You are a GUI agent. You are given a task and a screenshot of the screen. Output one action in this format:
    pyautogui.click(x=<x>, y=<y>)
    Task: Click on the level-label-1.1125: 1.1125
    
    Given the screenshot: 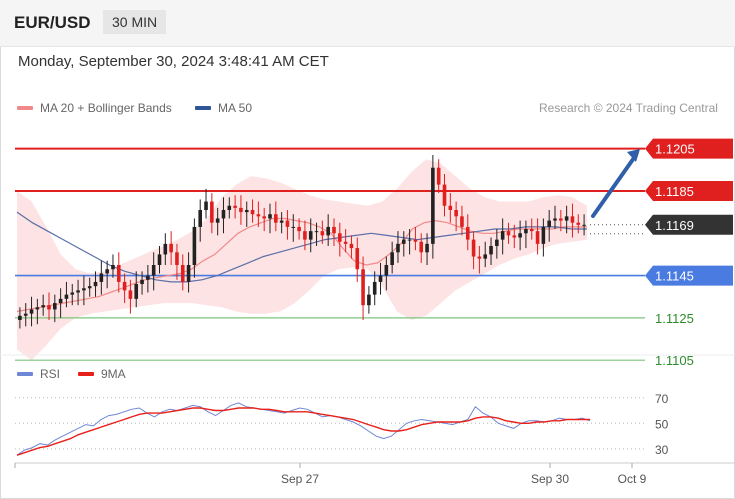 What is the action you would take?
    pyautogui.click(x=674, y=318)
    